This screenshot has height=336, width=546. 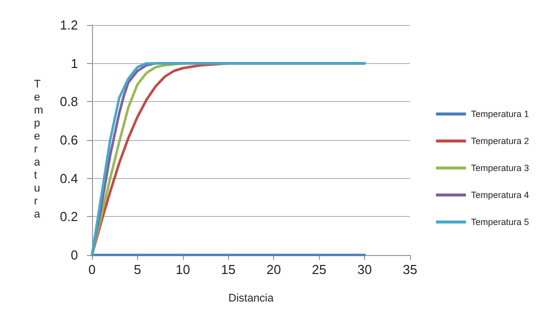 What do you see at coordinates (69, 140) in the screenshot?
I see `y-tick-label: 0.6` at bounding box center [69, 140].